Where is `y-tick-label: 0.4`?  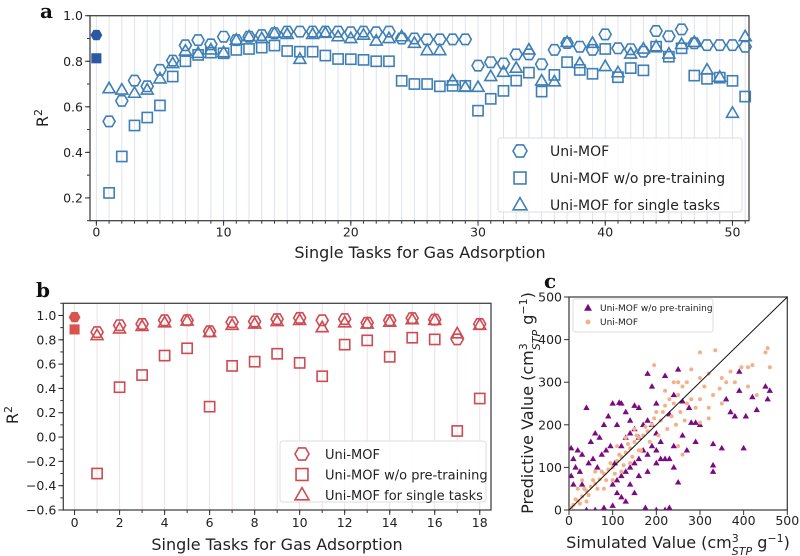 y-tick-label: 0.4 is located at coordinates (73, 152).